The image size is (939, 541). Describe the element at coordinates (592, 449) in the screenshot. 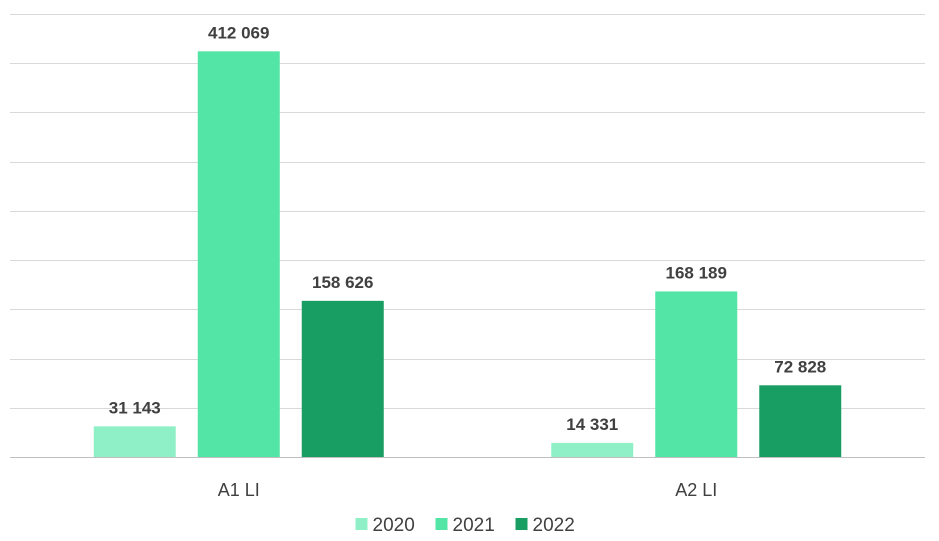

I see `bar-2020-a2-li` at that location.